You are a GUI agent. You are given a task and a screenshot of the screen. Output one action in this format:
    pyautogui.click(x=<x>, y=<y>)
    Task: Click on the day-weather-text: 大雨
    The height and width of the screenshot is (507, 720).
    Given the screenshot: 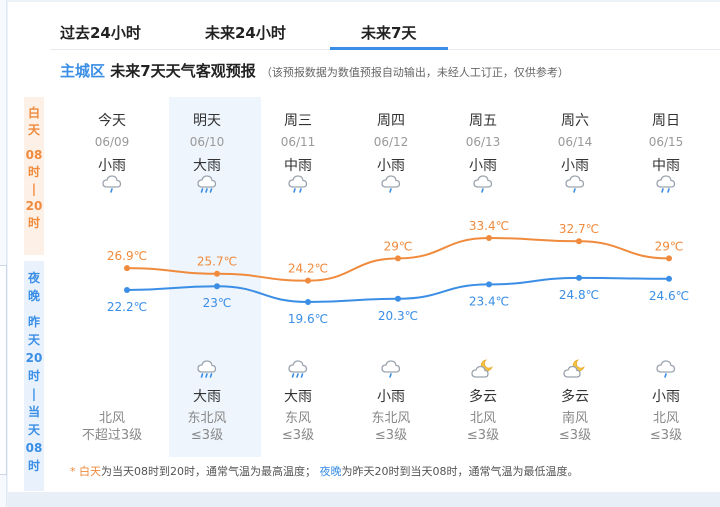 What is the action you would take?
    pyautogui.click(x=207, y=166)
    